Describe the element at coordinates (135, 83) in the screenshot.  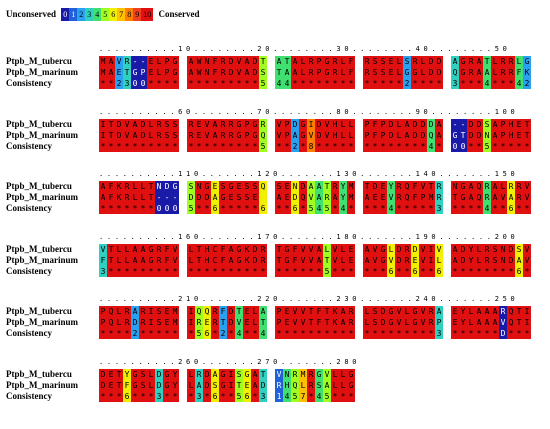
I see `consistency-cell: 0` at that location.